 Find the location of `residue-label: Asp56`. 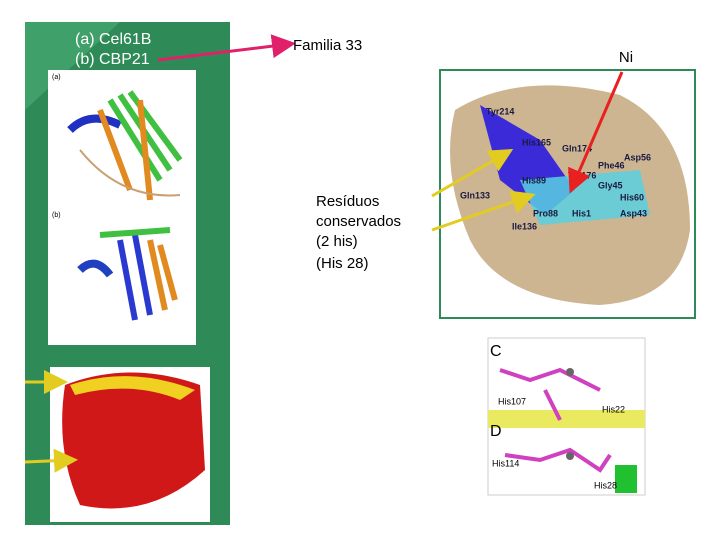

residue-label: Asp56 is located at coordinates (637, 157).